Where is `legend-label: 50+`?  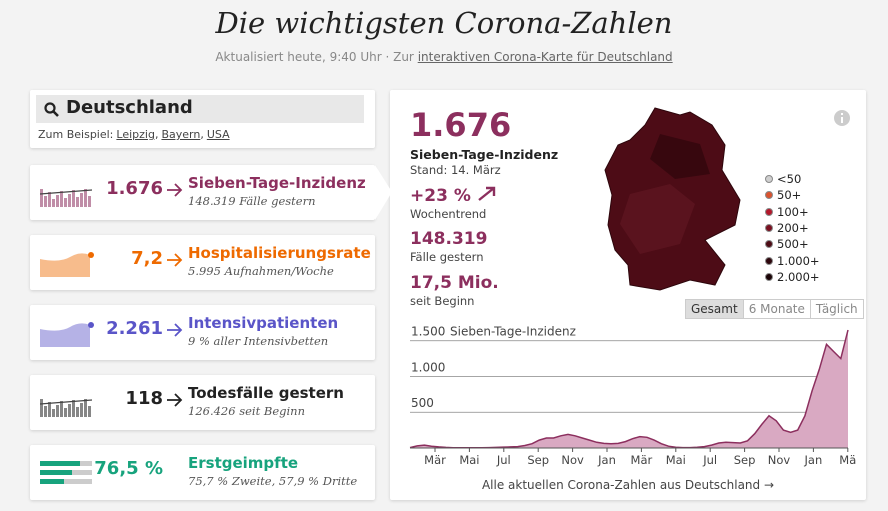 legend-label: 50+ is located at coordinates (789, 195).